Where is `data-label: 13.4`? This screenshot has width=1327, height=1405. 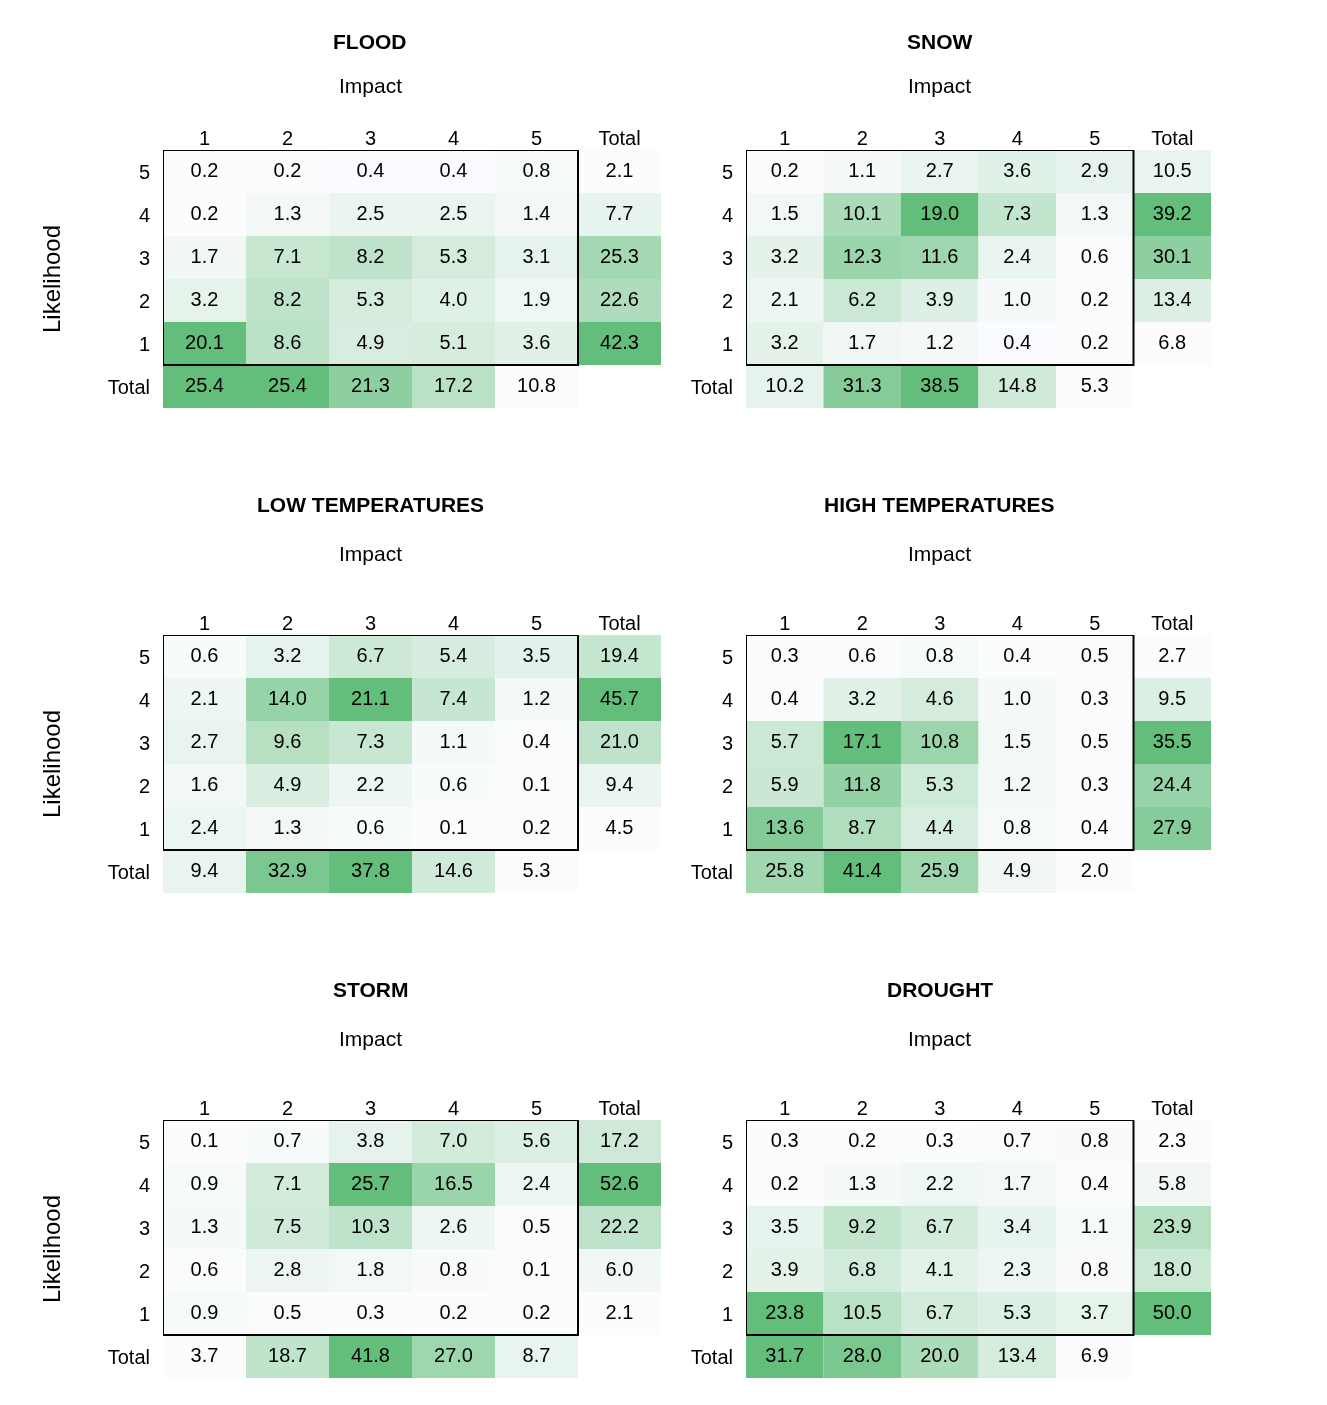 data-label: 13.4 is located at coordinates (1017, 1354).